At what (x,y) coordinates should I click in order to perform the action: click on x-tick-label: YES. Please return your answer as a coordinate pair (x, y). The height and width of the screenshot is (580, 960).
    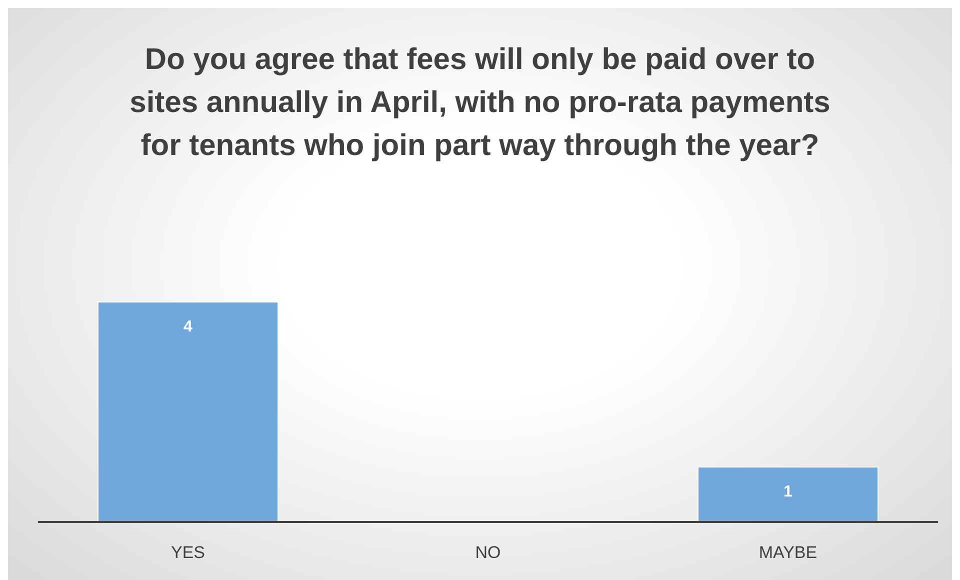
    Looking at the image, I should click on (188, 552).